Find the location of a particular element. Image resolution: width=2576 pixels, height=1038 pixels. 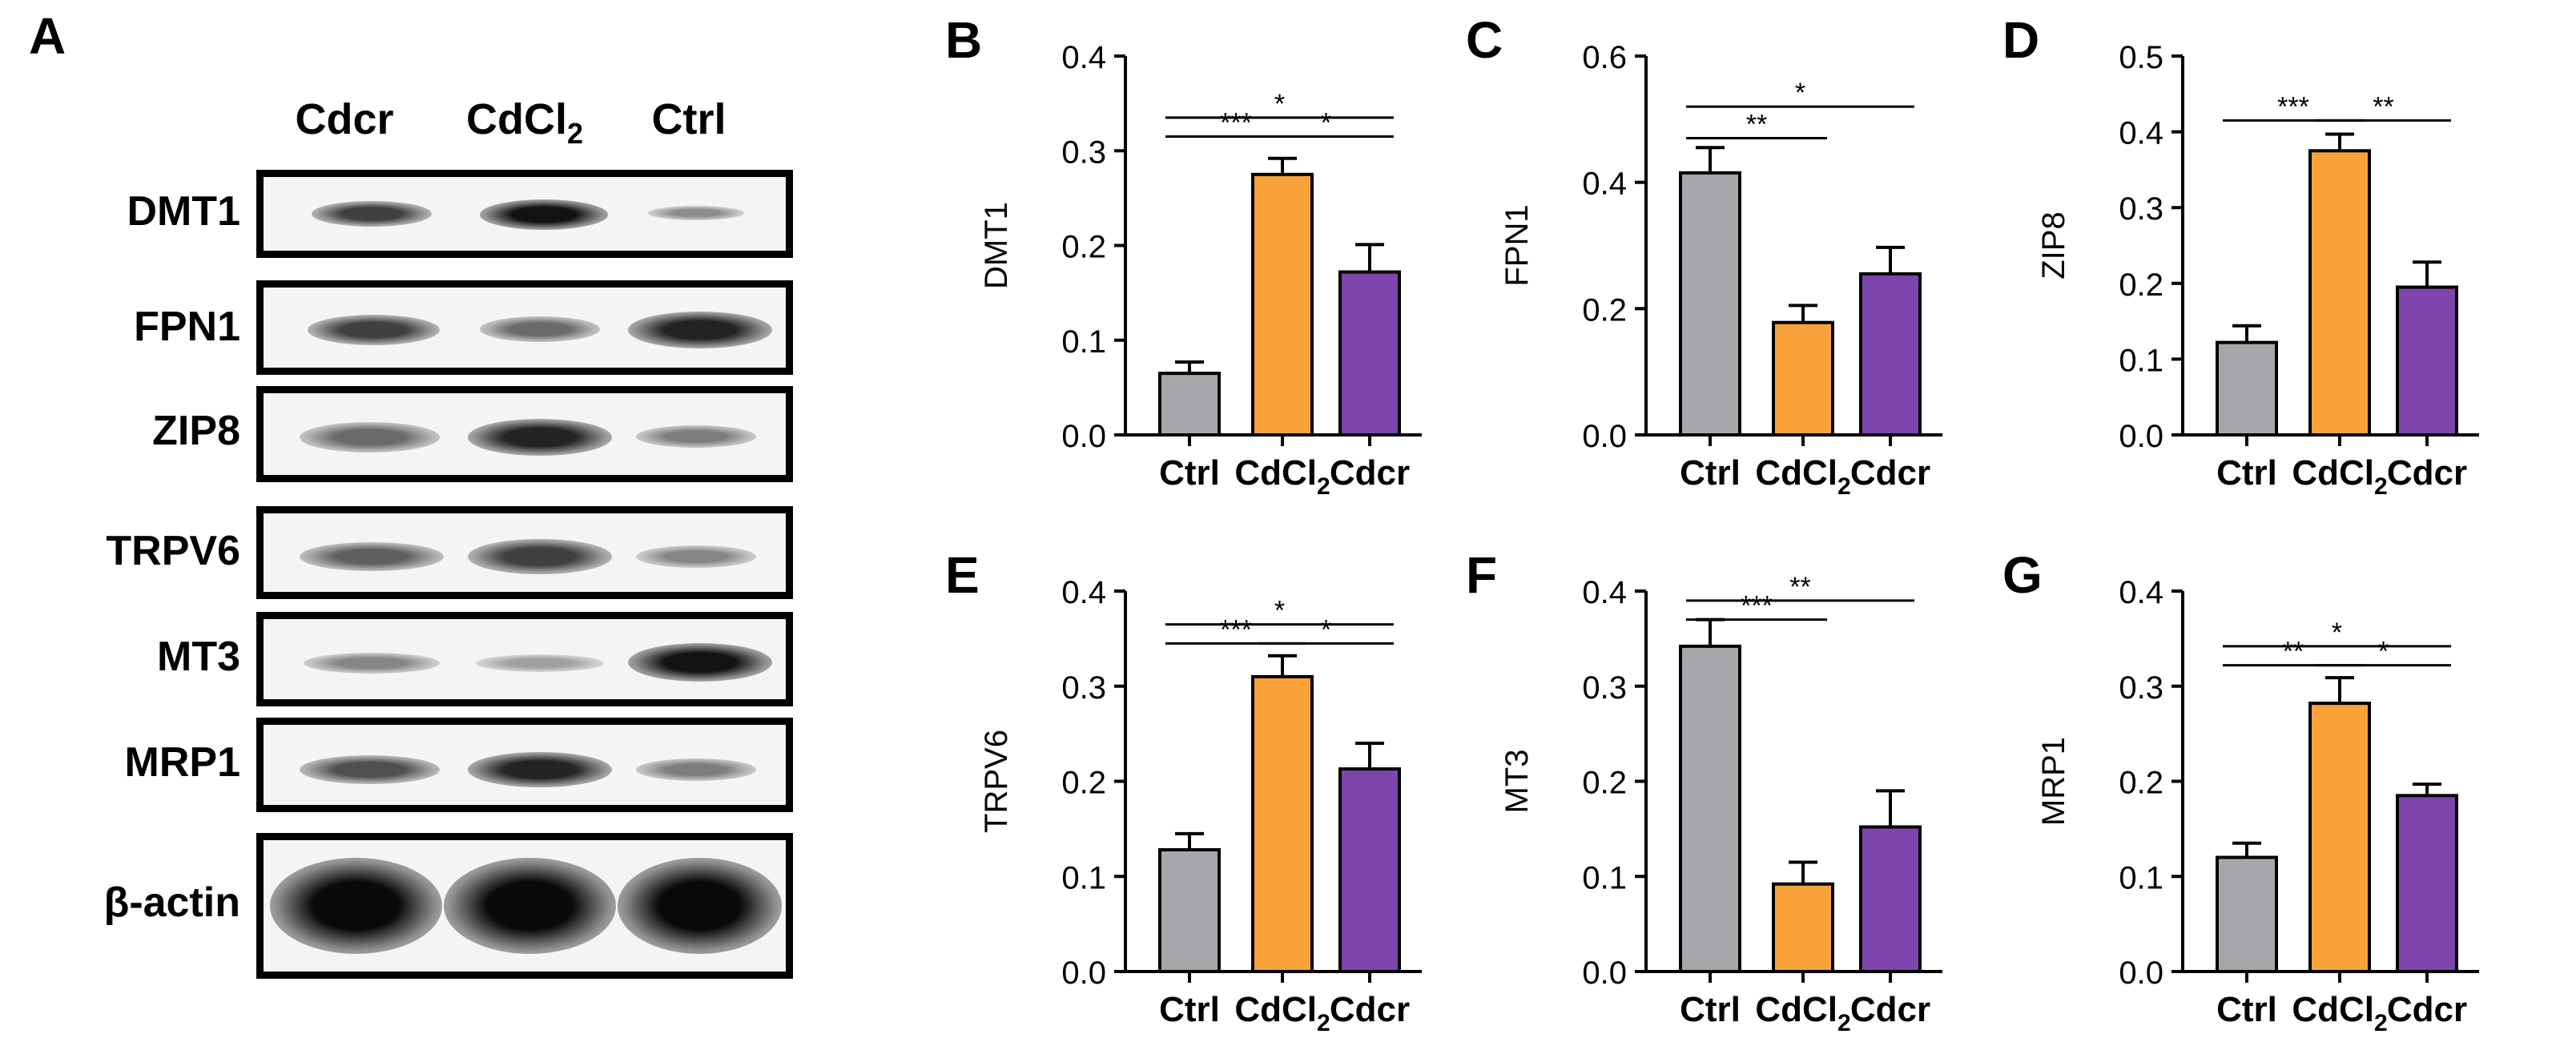

blot-trpv6 is located at coordinates (524, 552).